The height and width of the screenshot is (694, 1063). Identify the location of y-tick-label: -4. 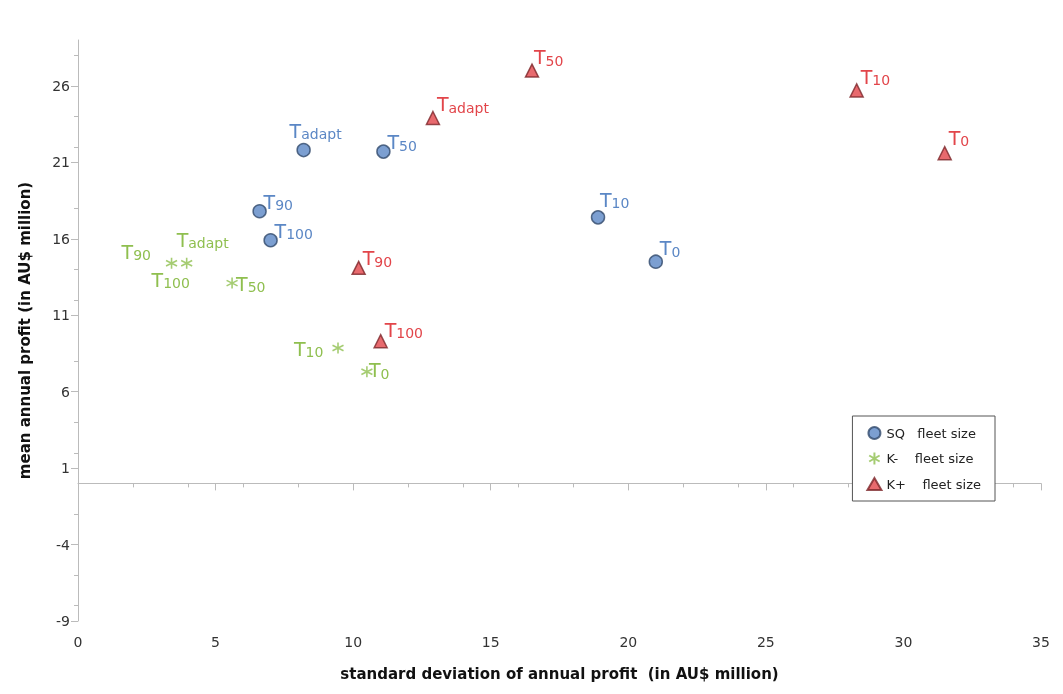
(63, 544).